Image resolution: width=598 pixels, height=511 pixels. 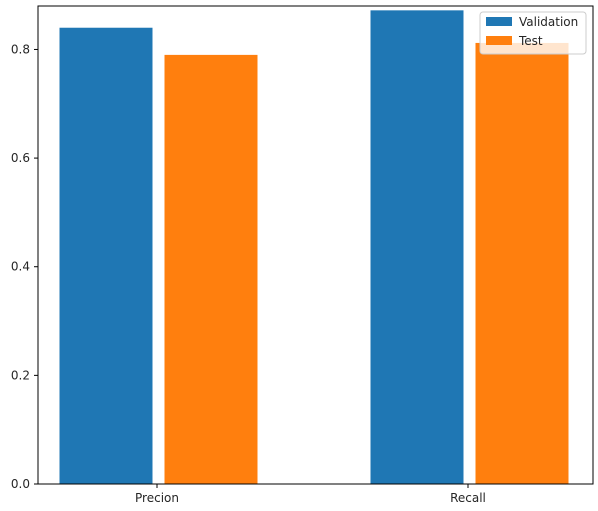 What do you see at coordinates (20, 158) in the screenshot?
I see `y-tick-label: 0.6` at bounding box center [20, 158].